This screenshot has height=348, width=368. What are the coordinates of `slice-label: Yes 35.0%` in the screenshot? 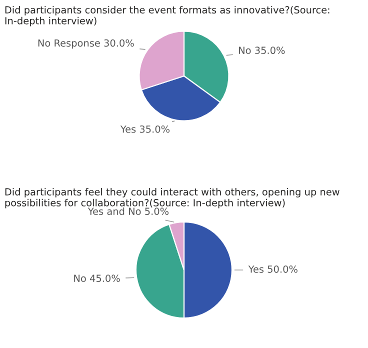 It's located at (145, 129).